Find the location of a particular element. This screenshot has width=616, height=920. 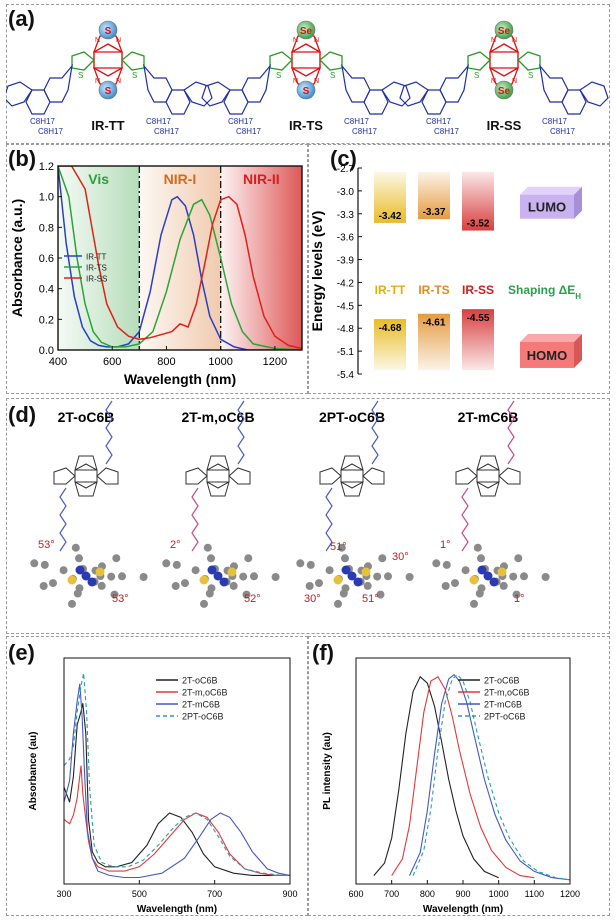

molecule-2t-mc6b: 2T-mC6B 1° 1° is located at coordinates (491, 504).